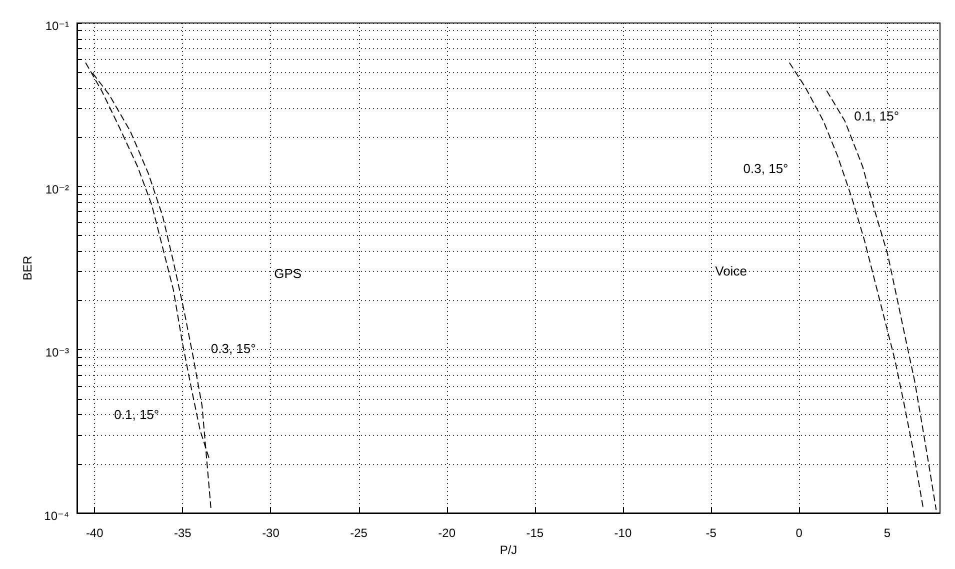 This screenshot has width=955, height=569. Describe the element at coordinates (535, 533) in the screenshot. I see `x-tick-label: -15` at that location.